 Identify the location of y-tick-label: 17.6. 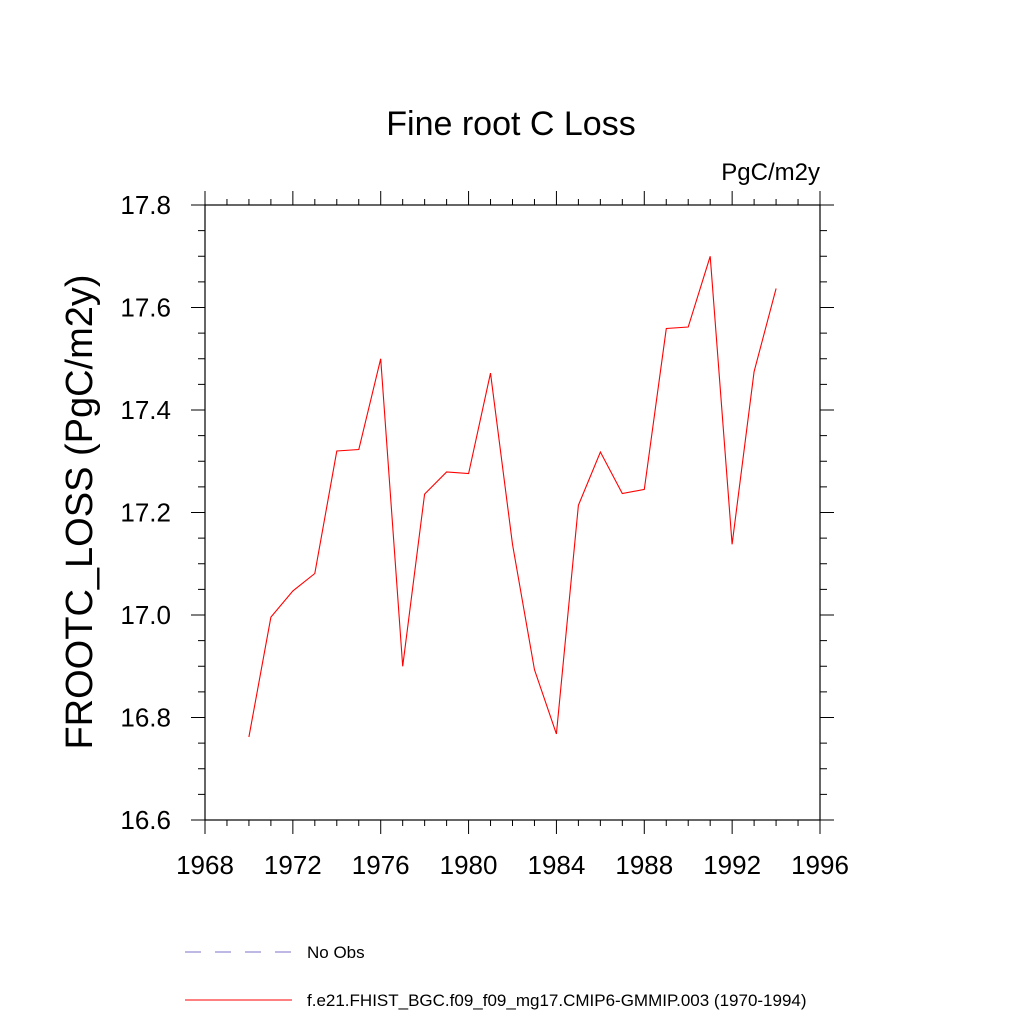
(145, 308).